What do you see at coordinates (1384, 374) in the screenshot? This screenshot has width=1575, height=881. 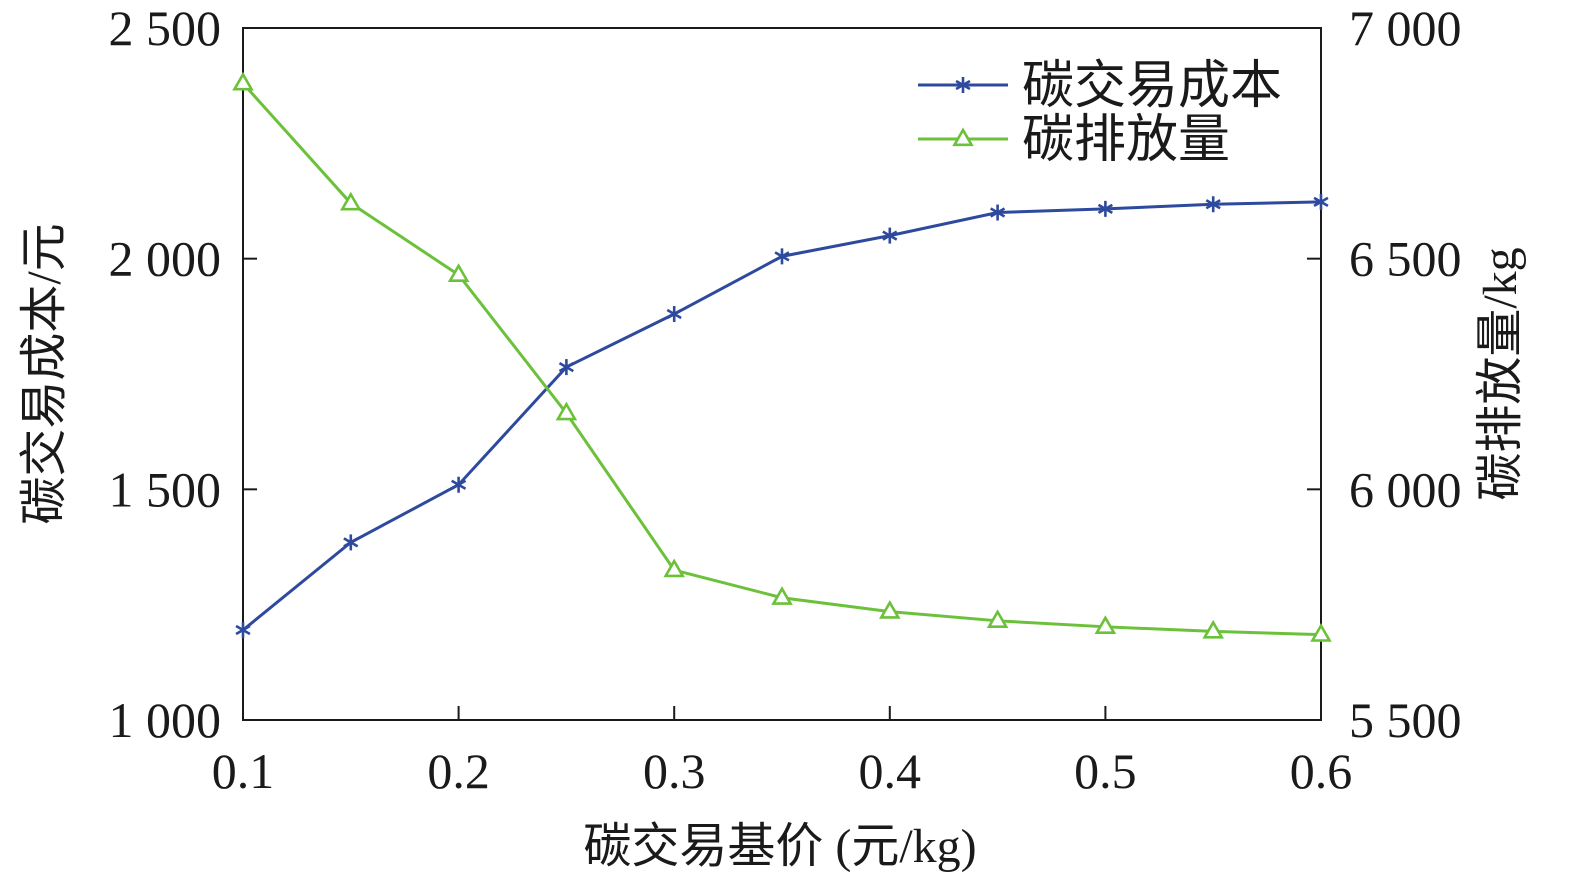 I see `right-y-axis: 5 500 6 000 6 500 7 000` at bounding box center [1384, 374].